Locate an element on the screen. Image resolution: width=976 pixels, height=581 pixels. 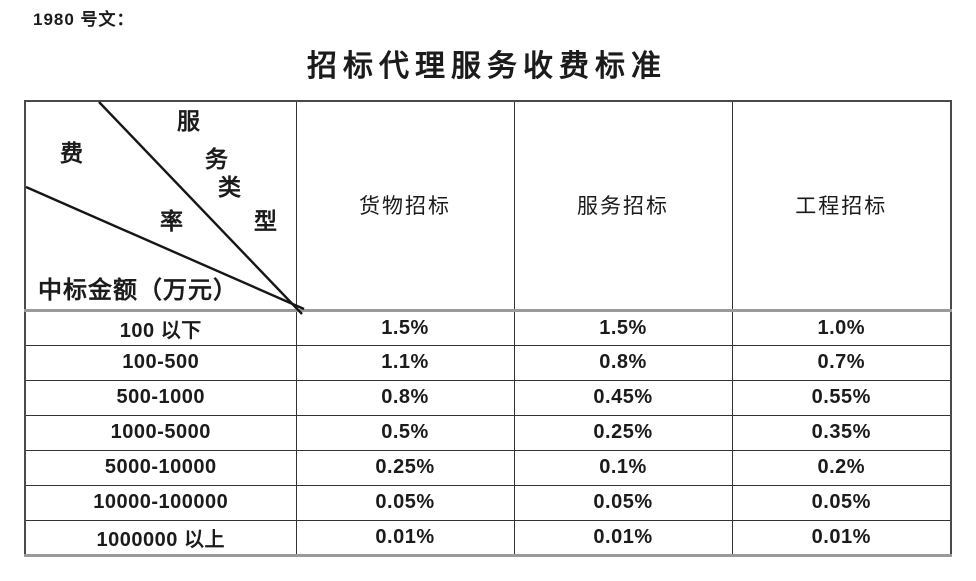
row-range-cell: 5000-10000 is located at coordinates (160, 467).